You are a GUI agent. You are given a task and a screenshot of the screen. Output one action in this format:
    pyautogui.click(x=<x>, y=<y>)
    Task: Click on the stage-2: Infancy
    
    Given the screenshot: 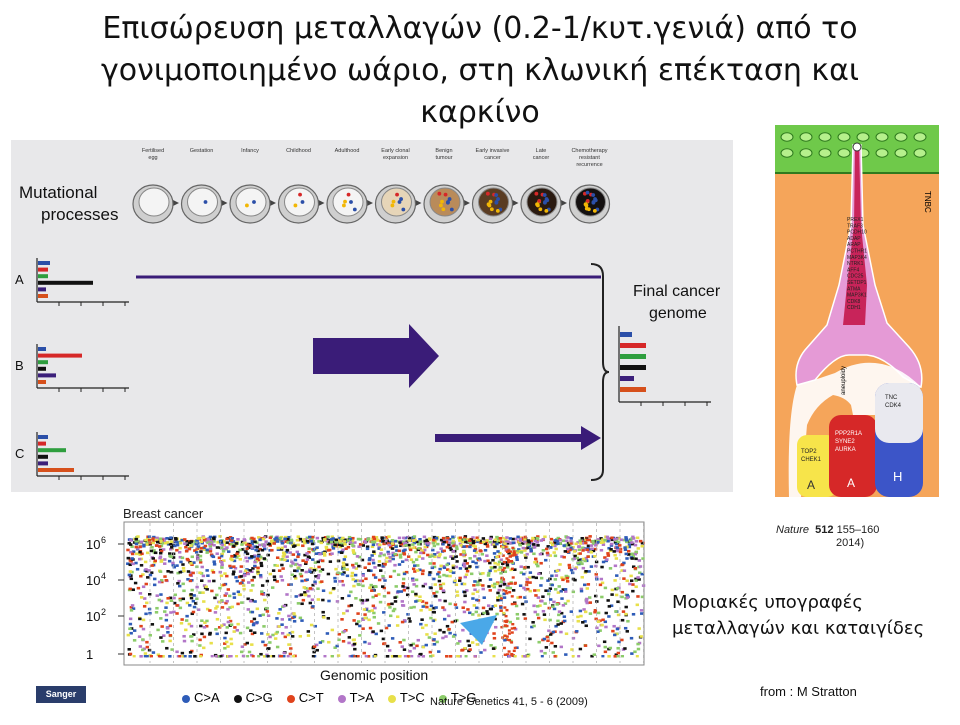 What is the action you would take?
    pyautogui.click(x=252, y=186)
    